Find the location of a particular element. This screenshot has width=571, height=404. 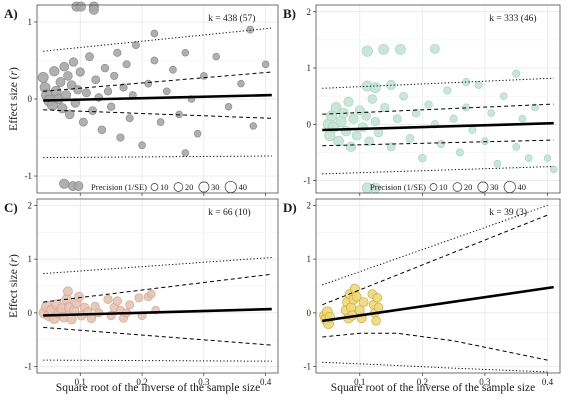

k-label: k = 39 (3) is located at coordinates (508, 212).